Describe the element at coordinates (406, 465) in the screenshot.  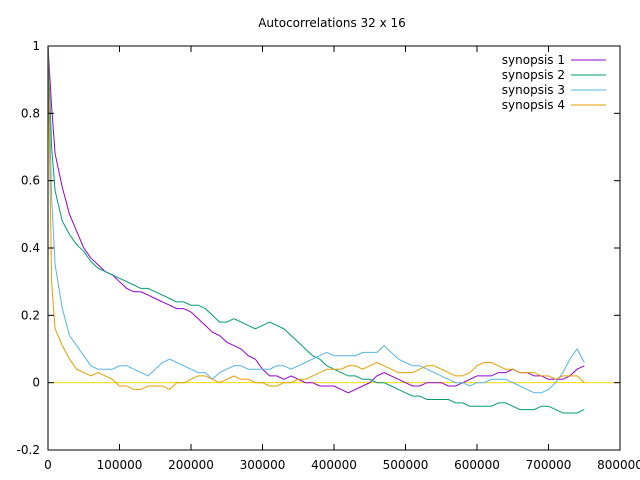
I see `x-tick-label: 500000` at that location.